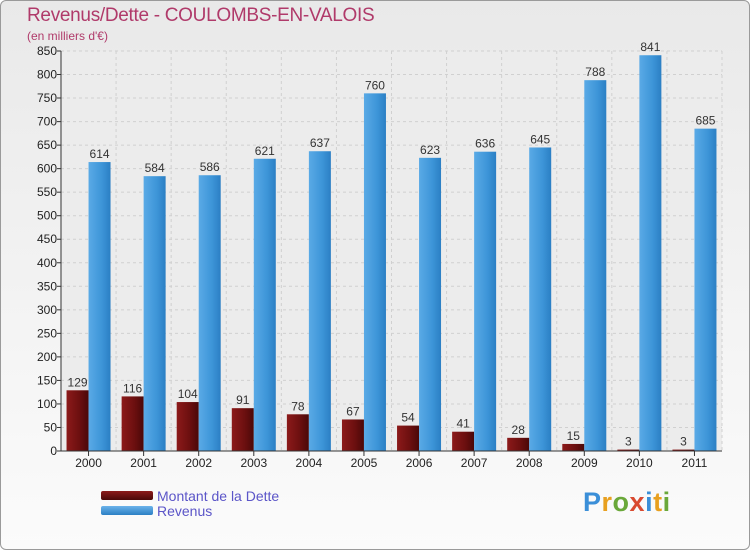 This screenshot has height=550, width=750. I want to click on bar-debt-2009, so click(573, 447).